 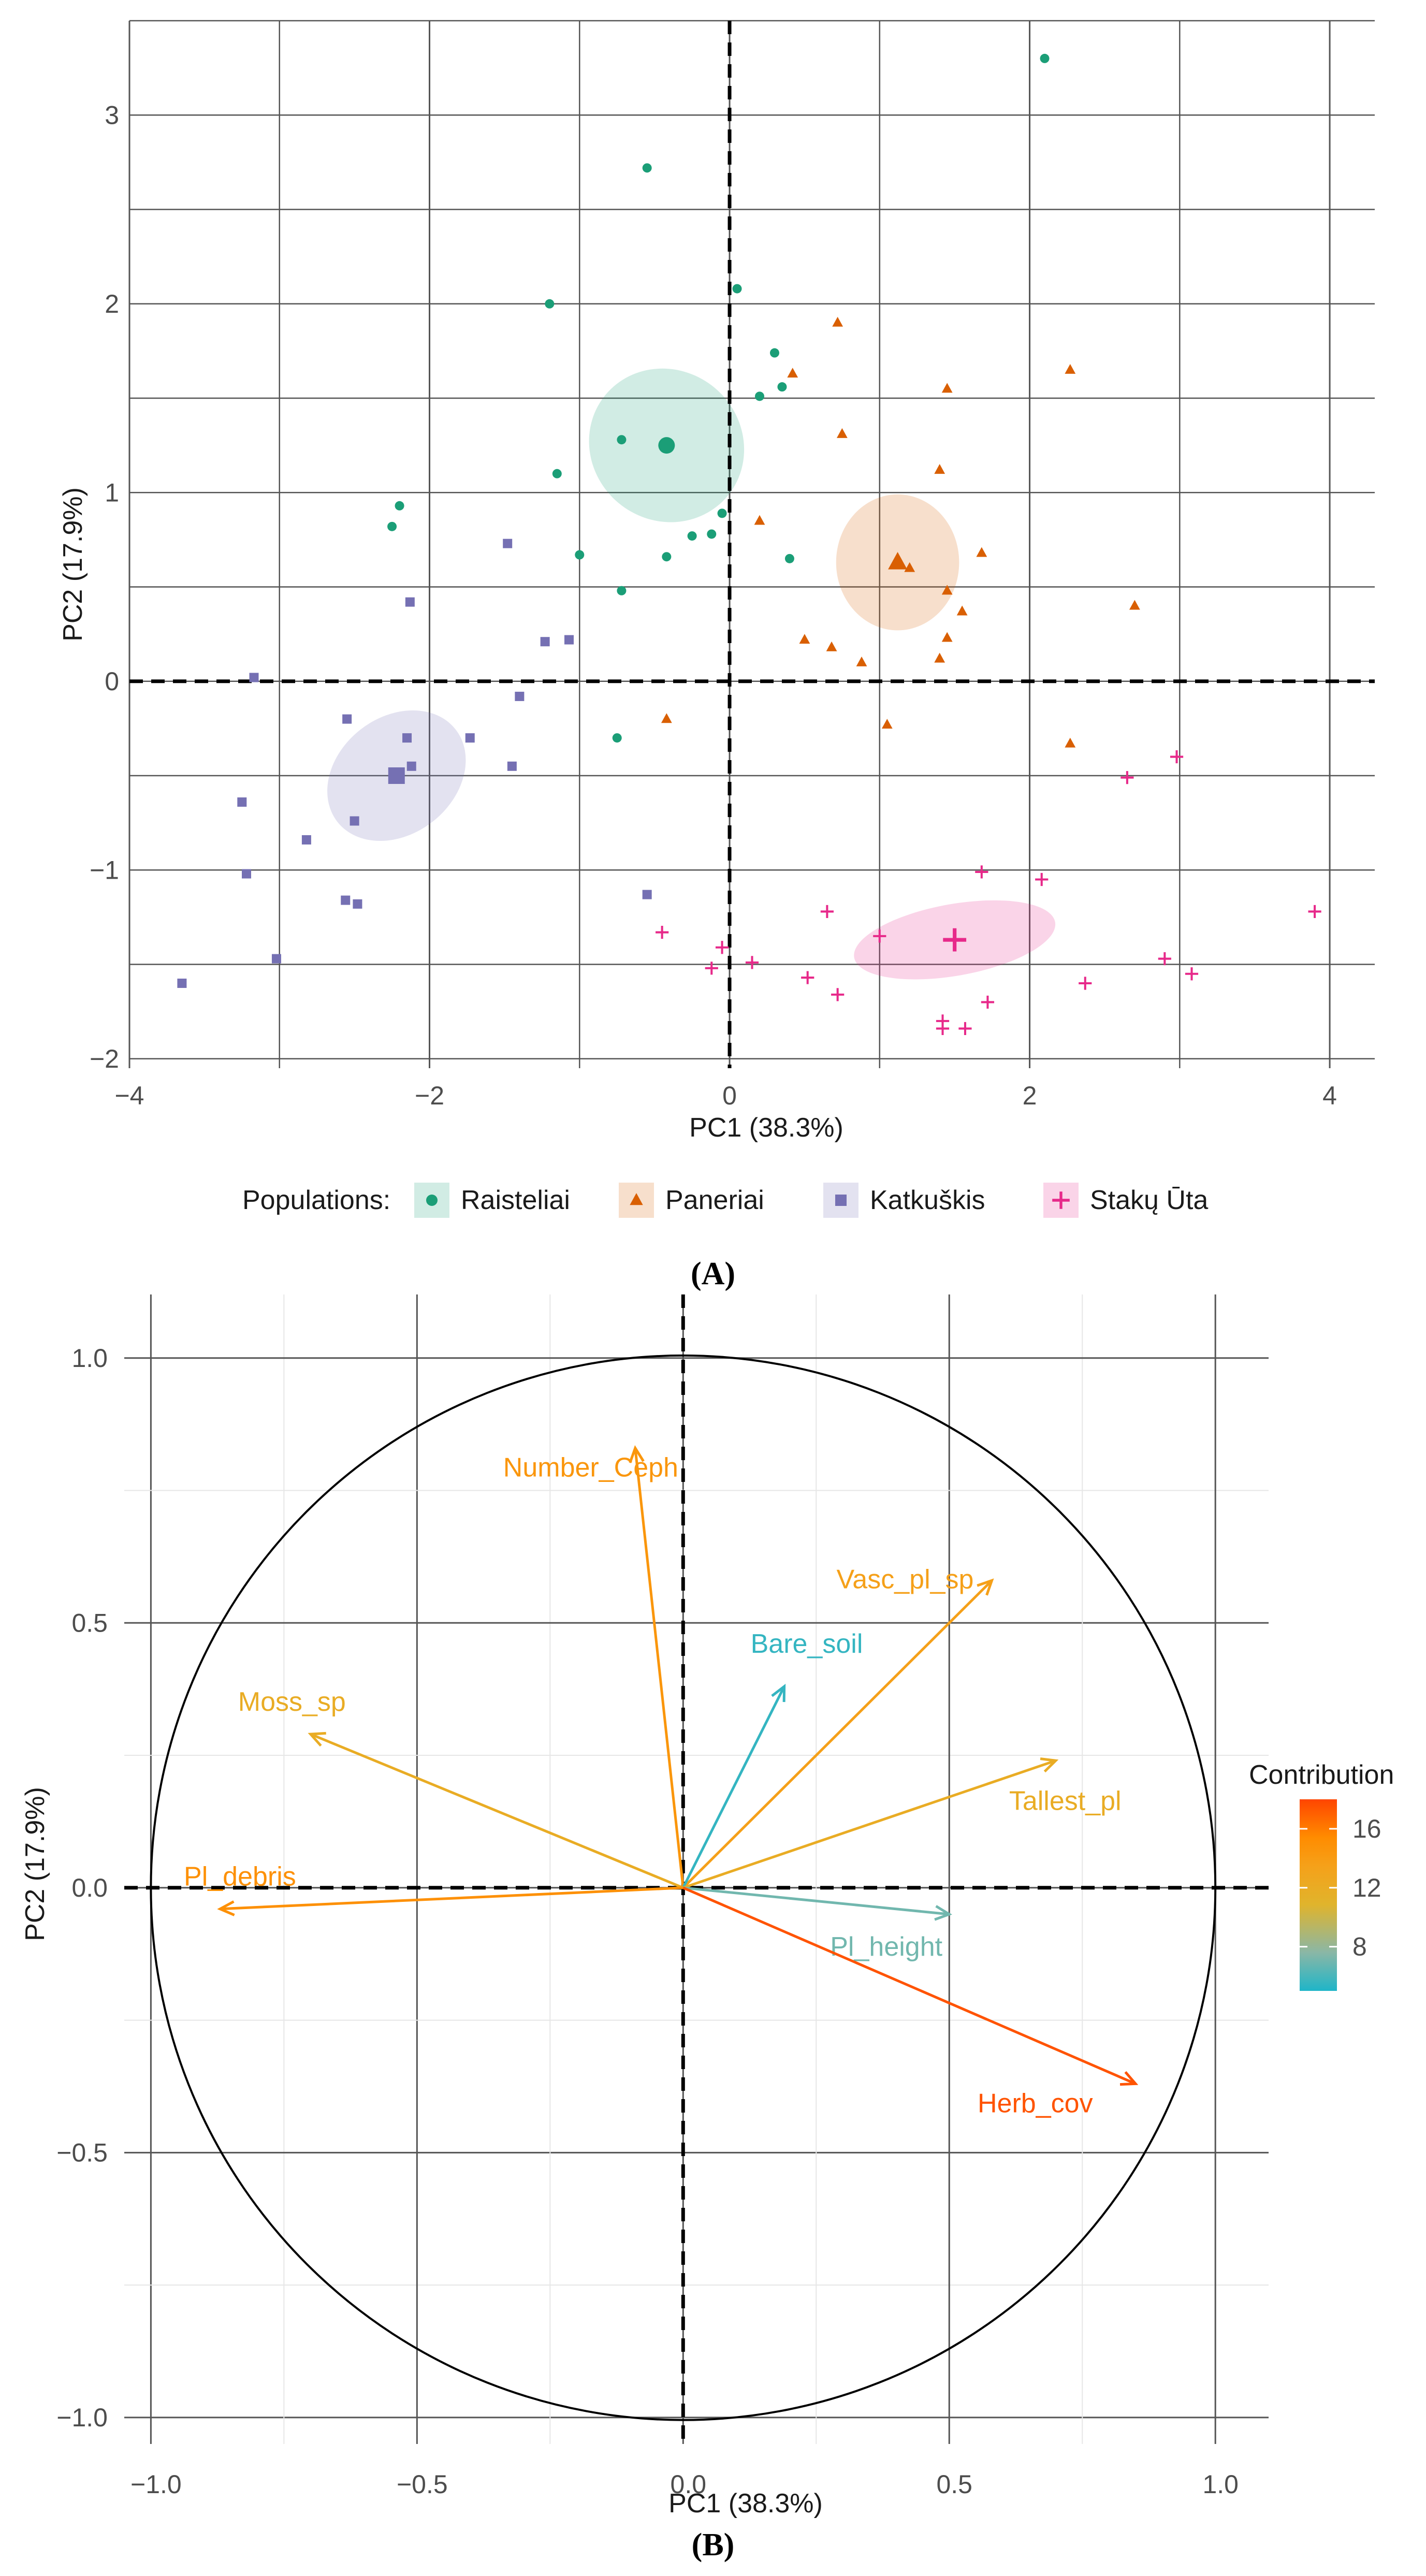 What do you see at coordinates (714, 1200) in the screenshot?
I see `legend-label-1: Paneriai` at bounding box center [714, 1200].